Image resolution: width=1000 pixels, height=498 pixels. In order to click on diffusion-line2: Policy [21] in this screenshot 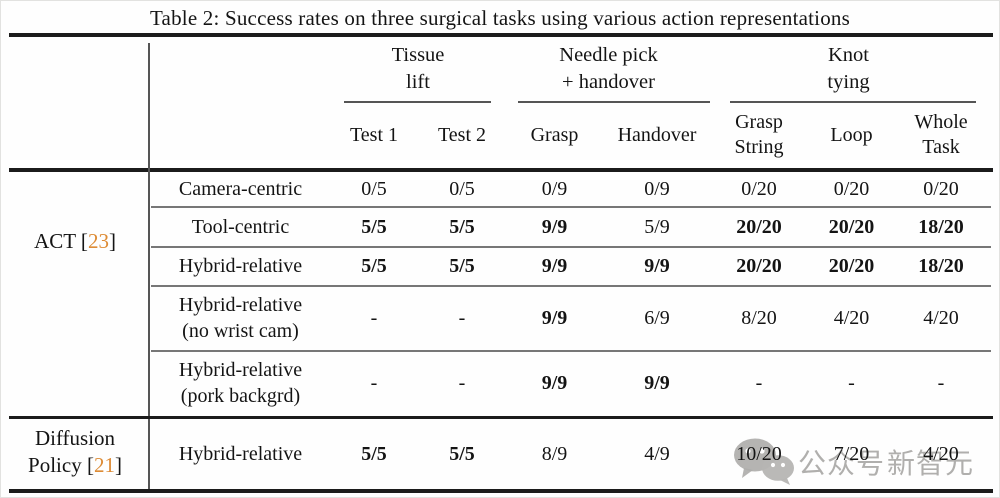, I will do `click(75, 465)`.